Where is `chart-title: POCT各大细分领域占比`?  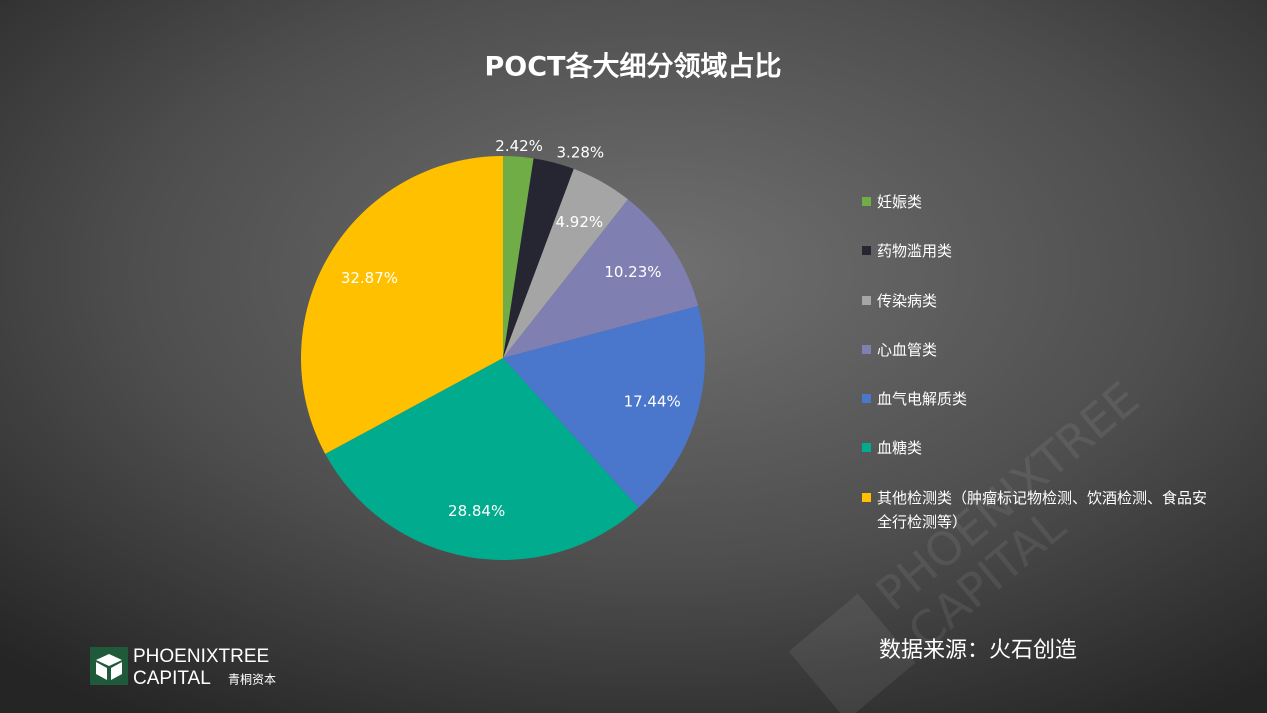 chart-title: POCT各大细分领域占比 is located at coordinates (633, 67).